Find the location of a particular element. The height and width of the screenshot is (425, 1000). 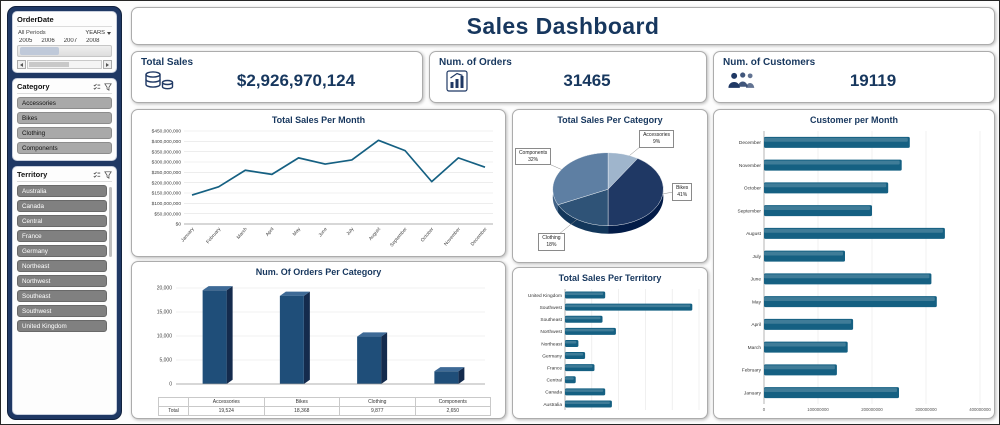

category-slicer-title: Category is located at coordinates (33, 86).